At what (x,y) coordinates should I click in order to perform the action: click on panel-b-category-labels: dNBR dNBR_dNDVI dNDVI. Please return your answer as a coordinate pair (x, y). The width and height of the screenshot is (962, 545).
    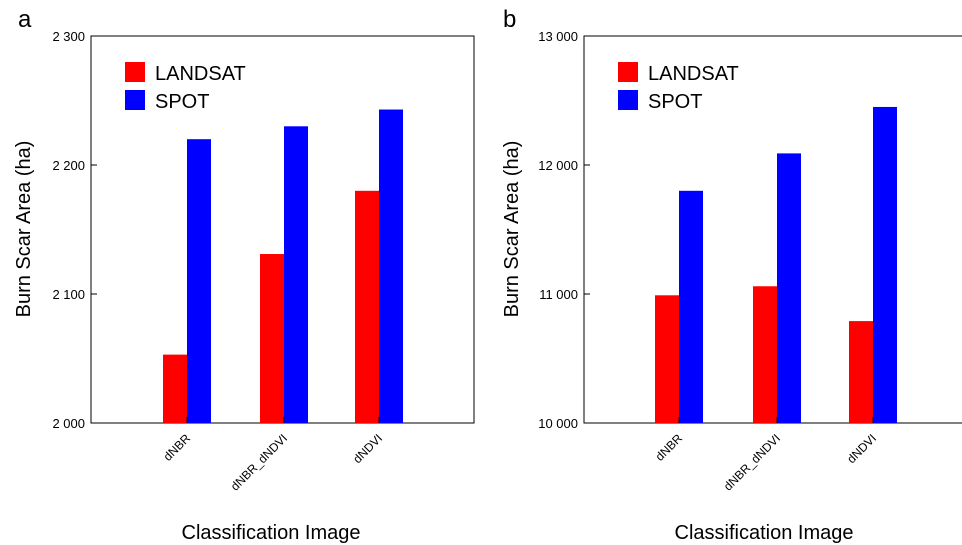
    Looking at the image, I should click on (766, 455).